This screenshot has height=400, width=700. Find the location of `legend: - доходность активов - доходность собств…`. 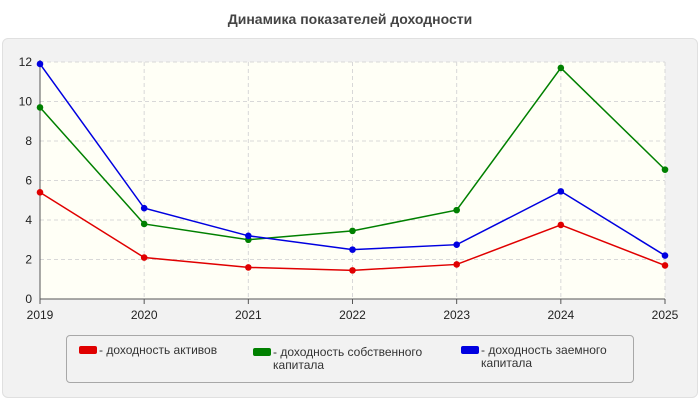

legend: - доходность активов - доходность собств… is located at coordinates (350, 359).